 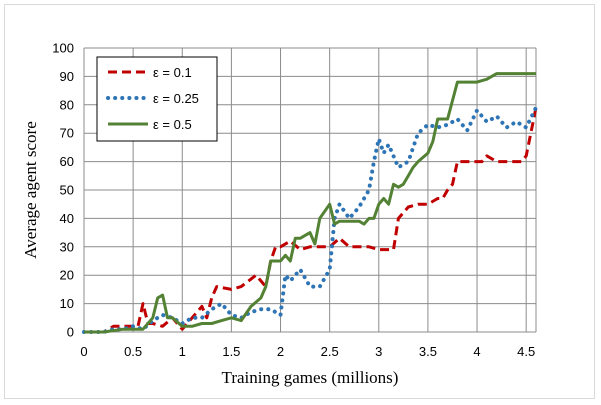 What do you see at coordinates (67, 275) in the screenshot?
I see `y-tick-label: 20` at bounding box center [67, 275].